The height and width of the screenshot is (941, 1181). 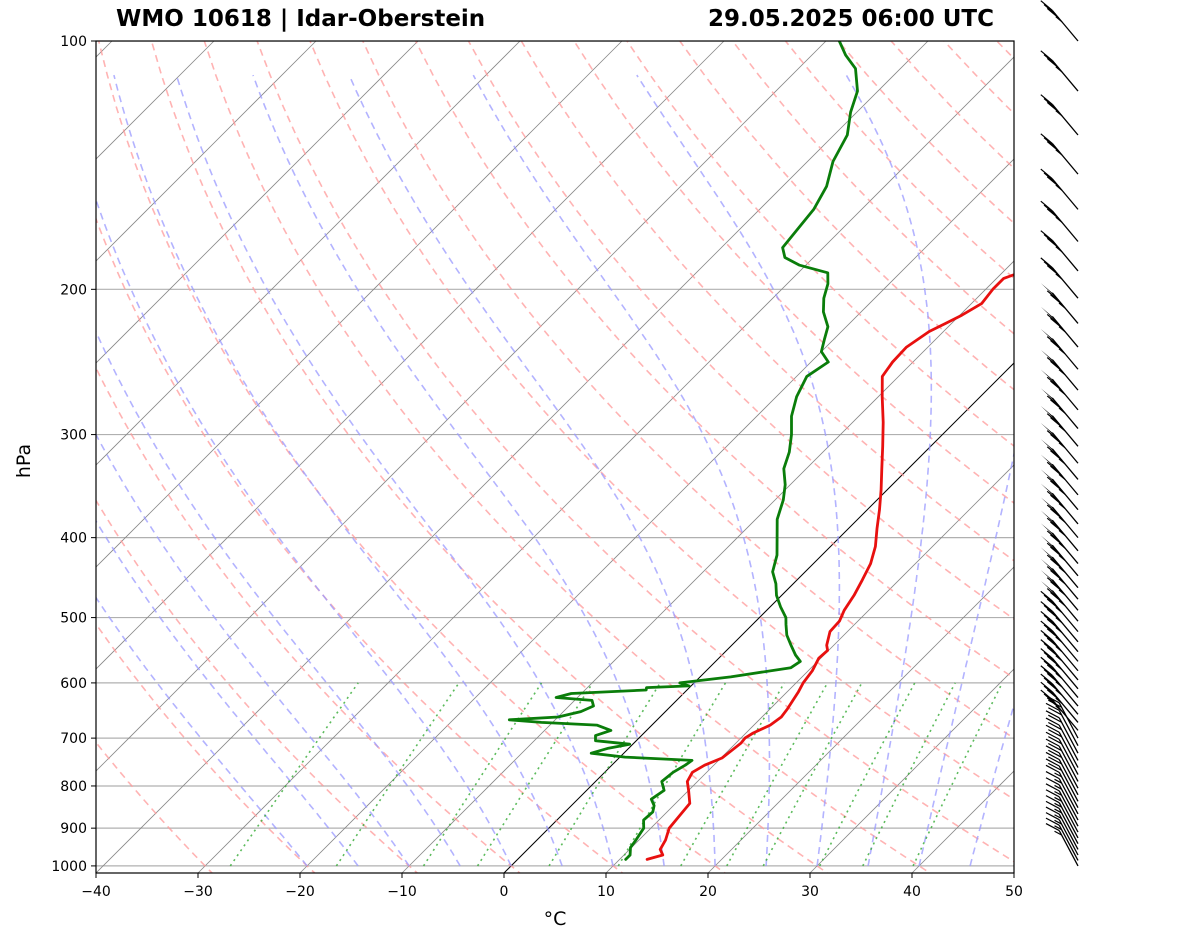 What do you see at coordinates (73, 619) in the screenshot?
I see `y-tick-label: 500` at bounding box center [73, 619].